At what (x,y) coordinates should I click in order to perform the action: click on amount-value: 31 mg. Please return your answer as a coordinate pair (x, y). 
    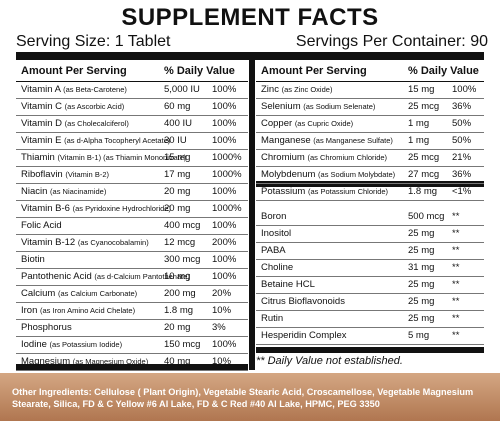
    Looking at the image, I should click on (421, 267).